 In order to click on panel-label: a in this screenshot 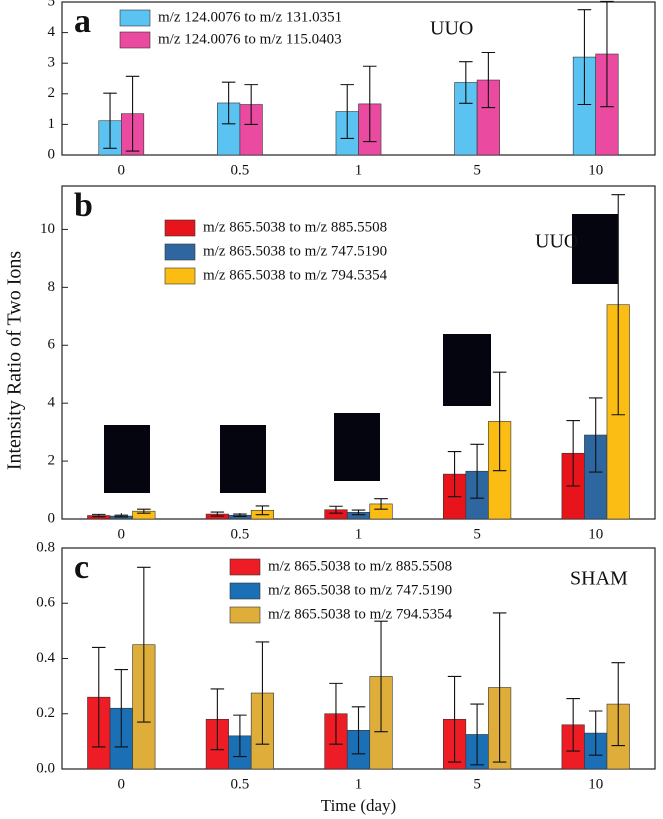, I will do `click(82, 21)`.